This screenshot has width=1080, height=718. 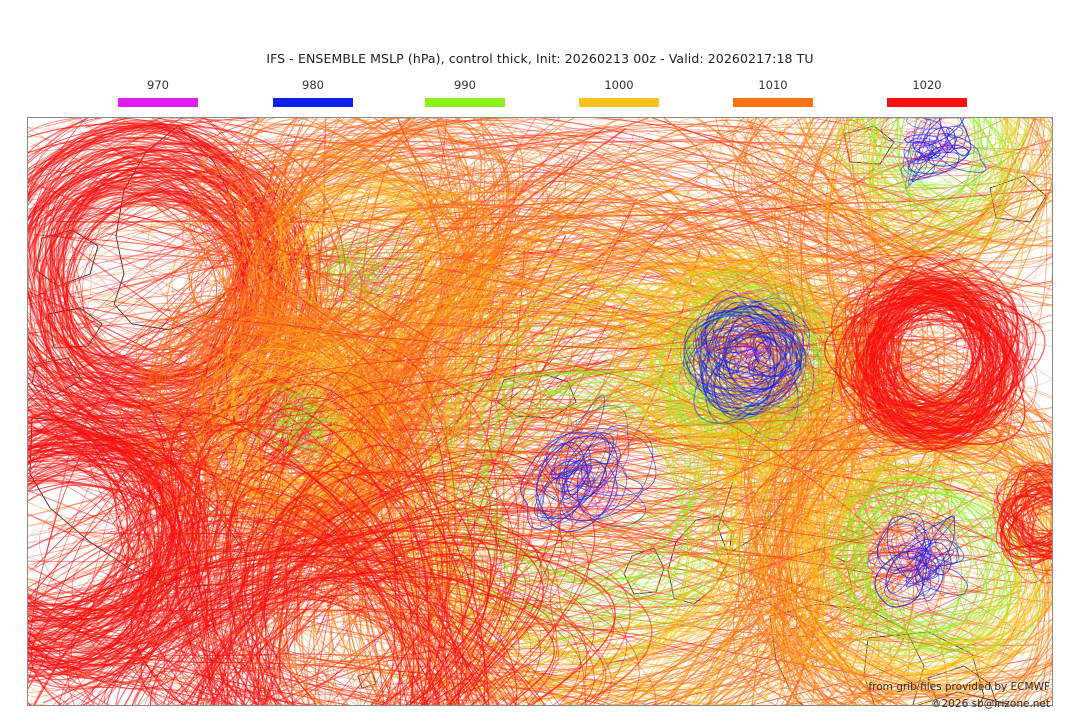 I want to click on legend-item-990: 990, so click(x=465, y=92).